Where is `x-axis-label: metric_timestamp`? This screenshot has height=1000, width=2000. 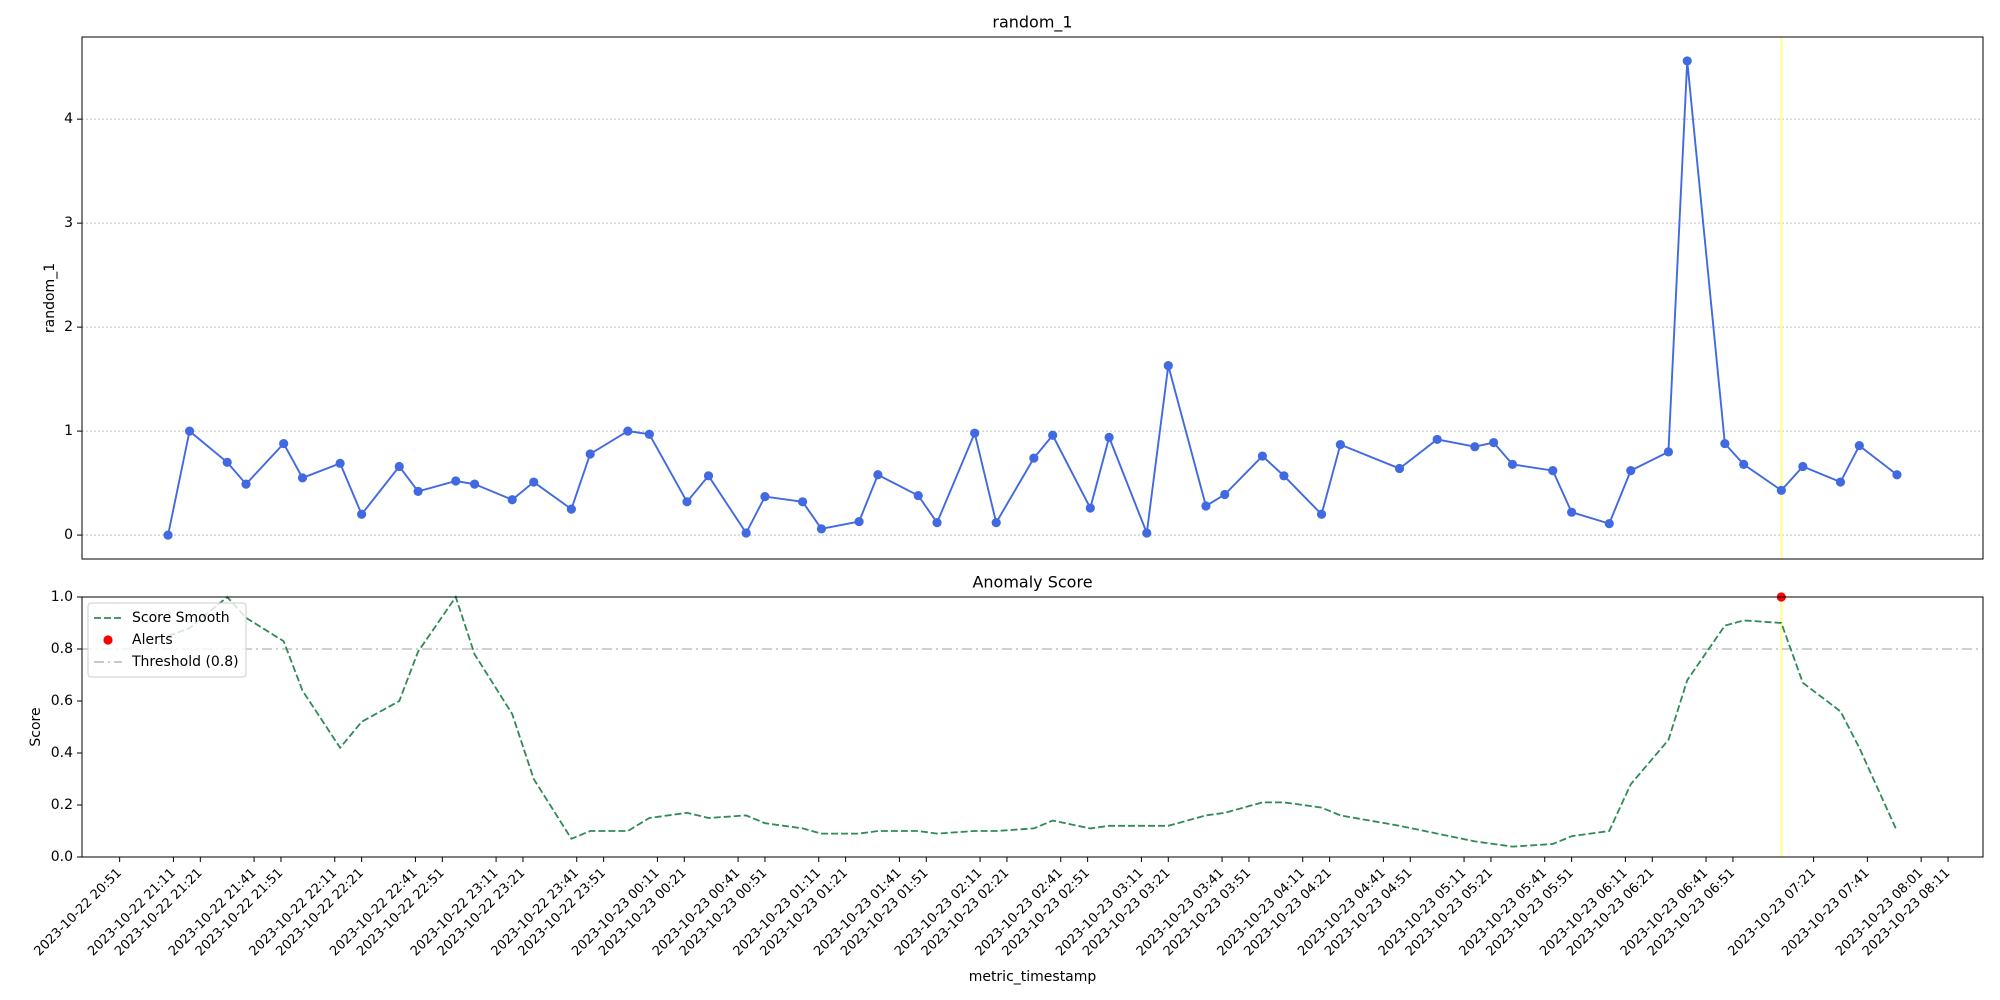 x-axis-label: metric_timestamp is located at coordinates (1033, 977).